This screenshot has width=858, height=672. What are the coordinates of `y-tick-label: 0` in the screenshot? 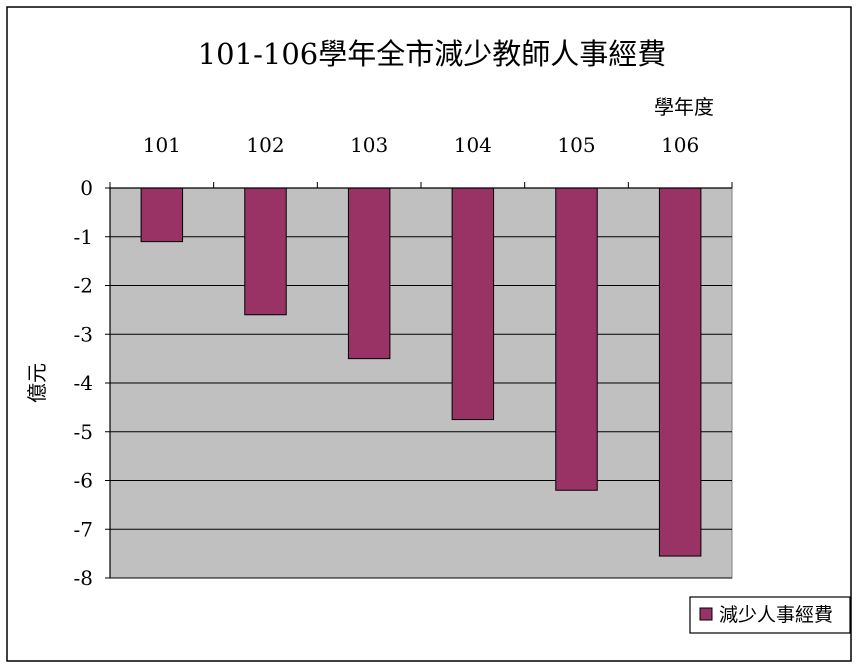 It's located at (86, 188).